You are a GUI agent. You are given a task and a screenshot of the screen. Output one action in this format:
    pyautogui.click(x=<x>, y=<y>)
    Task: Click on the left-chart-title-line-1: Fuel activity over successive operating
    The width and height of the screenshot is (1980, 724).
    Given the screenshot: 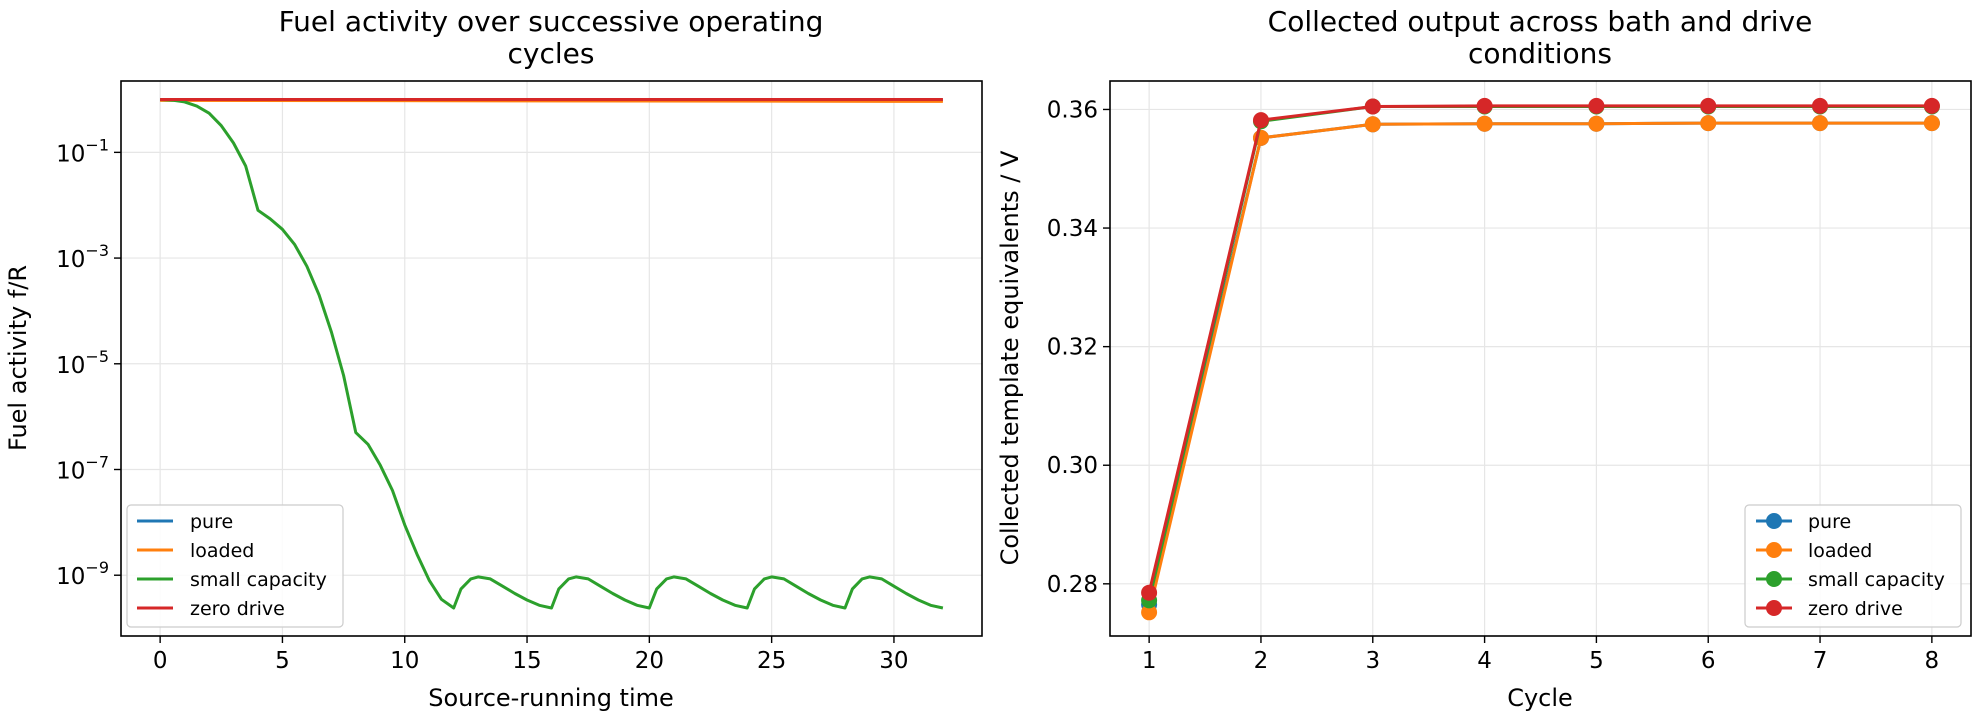 What is the action you would take?
    pyautogui.click(x=551, y=21)
    